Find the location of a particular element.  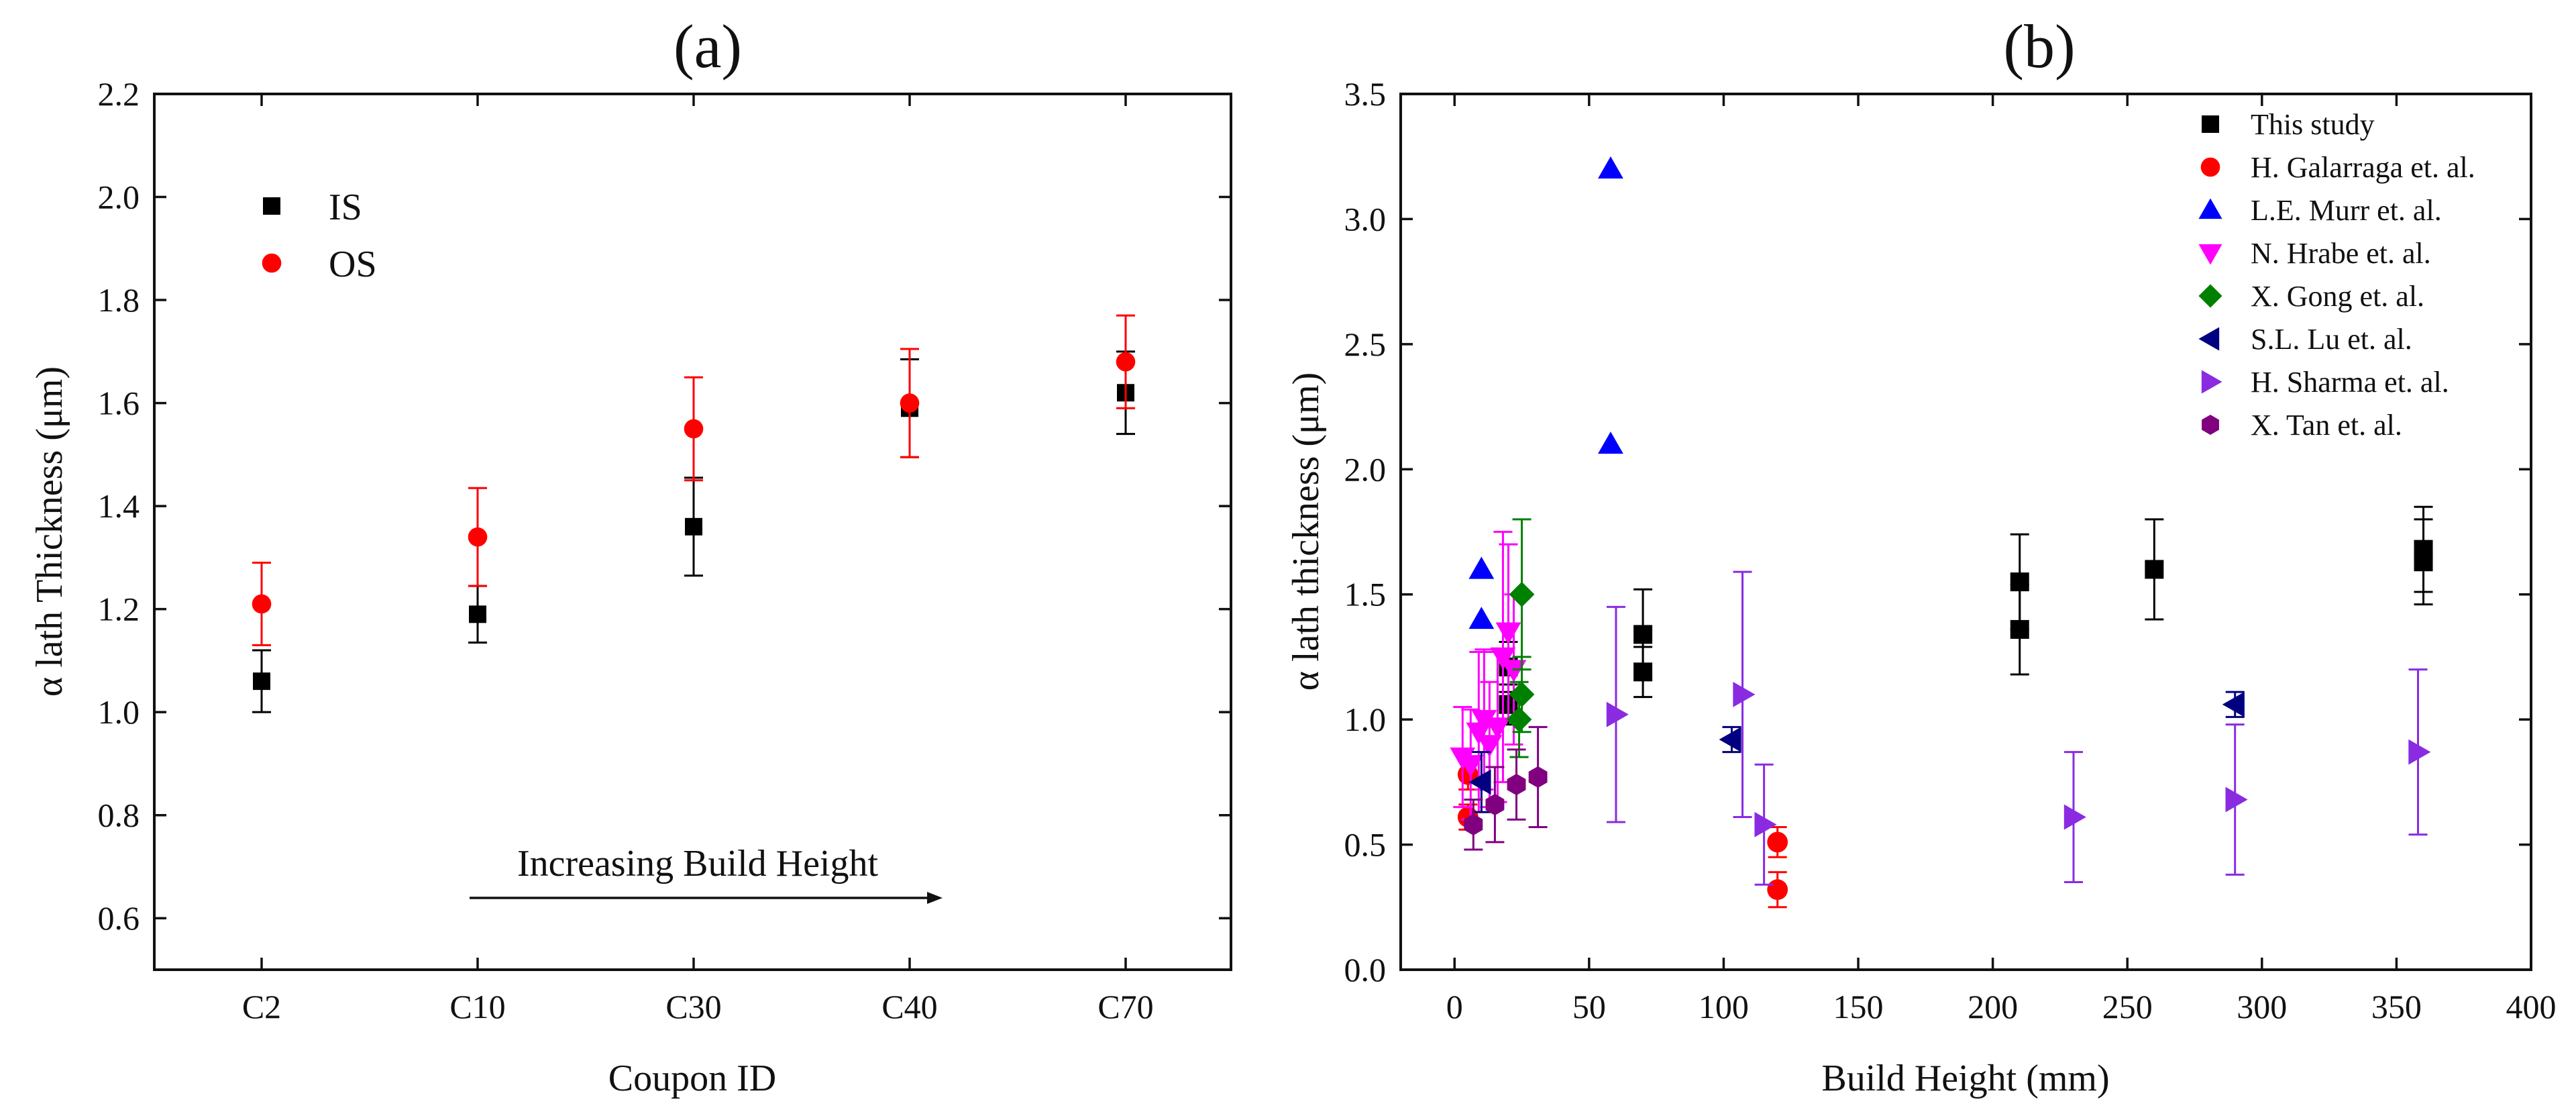

panel-b-x-tick-label: 100 is located at coordinates (1724, 1006).